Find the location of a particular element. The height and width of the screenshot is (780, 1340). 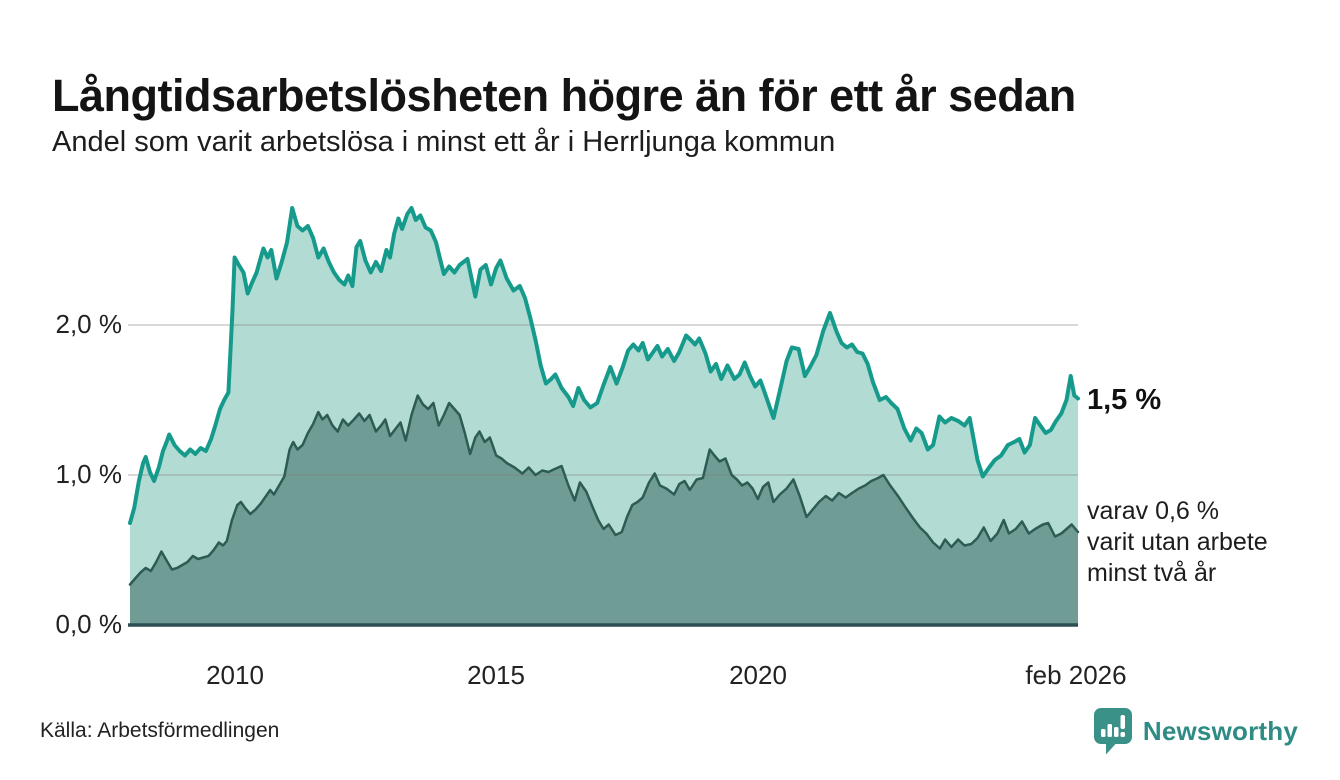

series2-annotation-line-2: varit utan arbete is located at coordinates (1177, 542).